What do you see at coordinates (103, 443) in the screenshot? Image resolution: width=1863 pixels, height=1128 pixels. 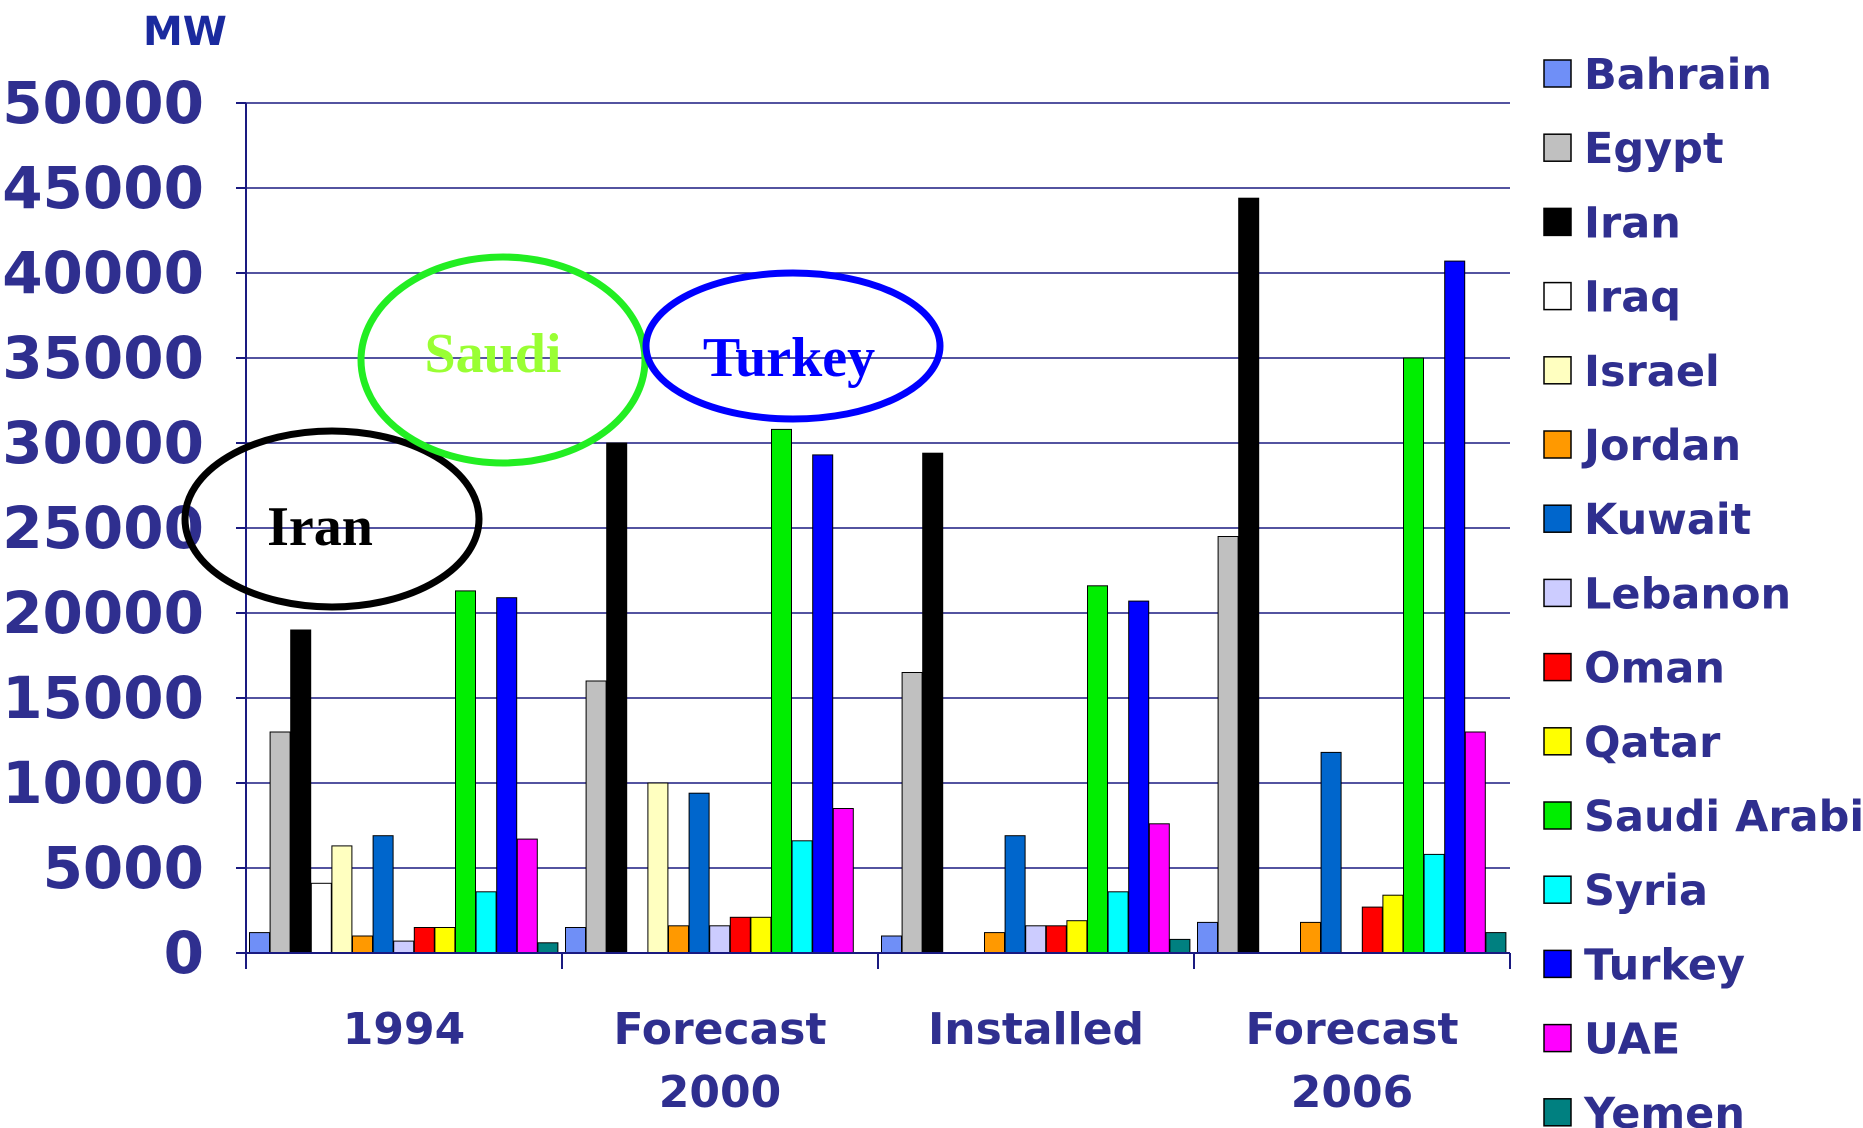 I see `y-tick-label-30000: 30000` at bounding box center [103, 443].